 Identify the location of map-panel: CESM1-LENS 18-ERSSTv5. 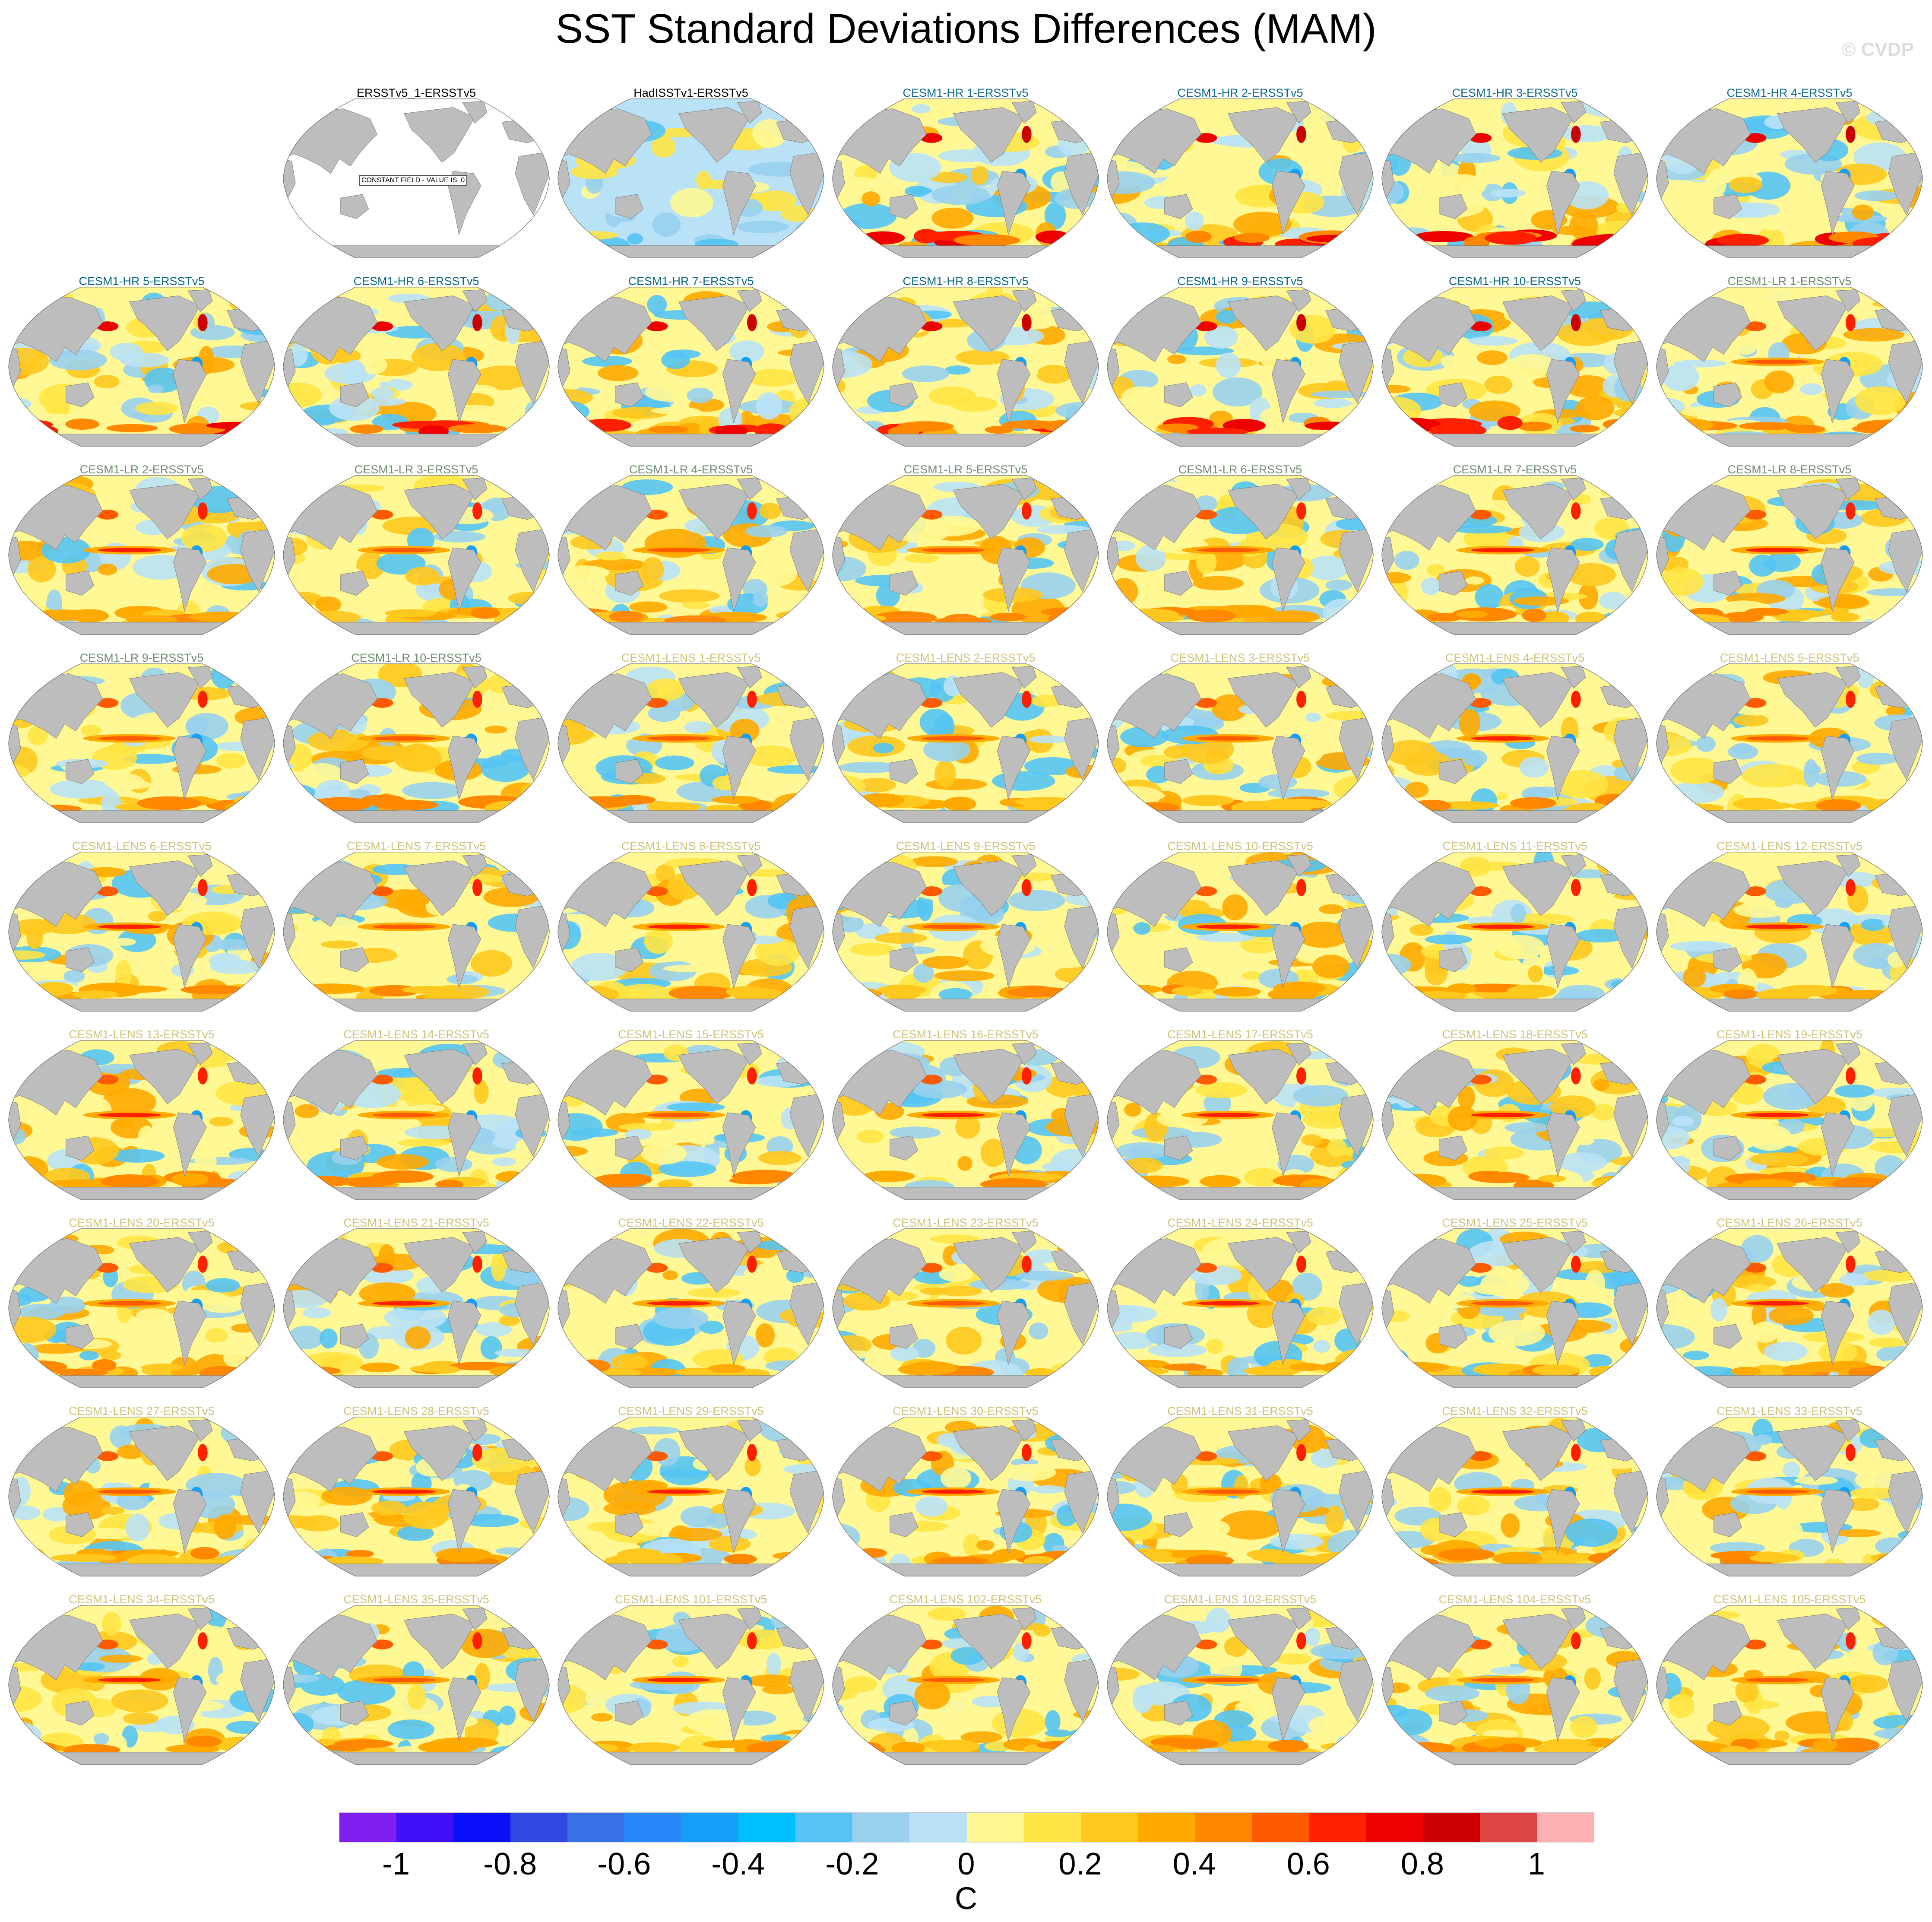
(1515, 1122).